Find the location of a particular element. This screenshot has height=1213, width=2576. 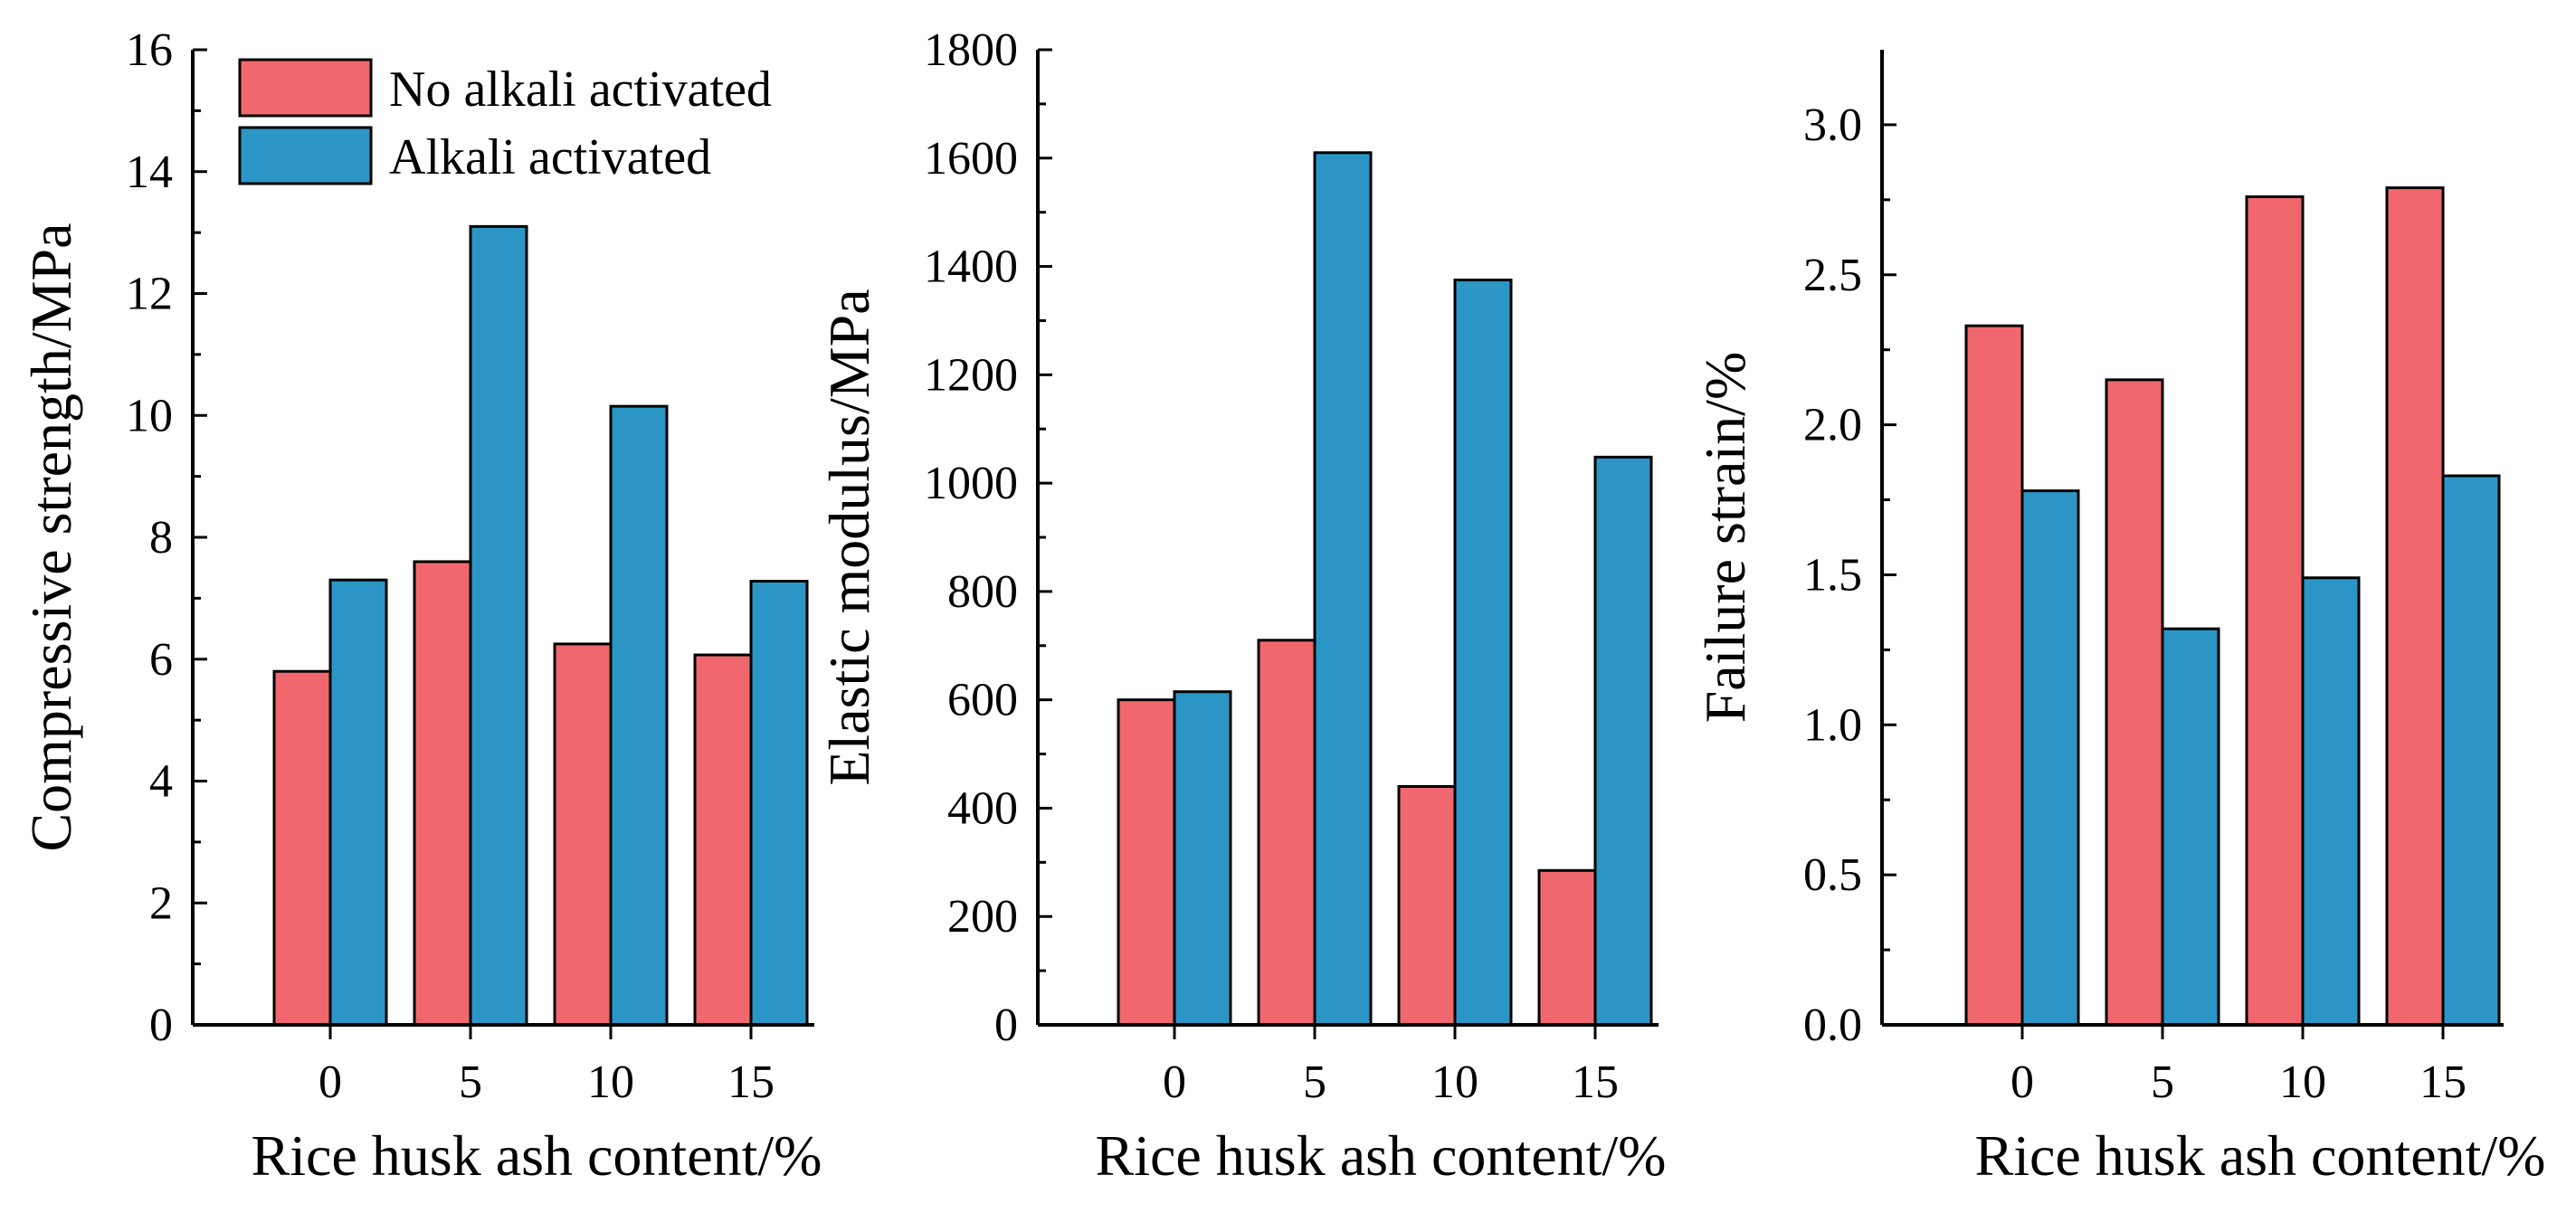

x-tick-label-compressive: 5 is located at coordinates (470, 1082).